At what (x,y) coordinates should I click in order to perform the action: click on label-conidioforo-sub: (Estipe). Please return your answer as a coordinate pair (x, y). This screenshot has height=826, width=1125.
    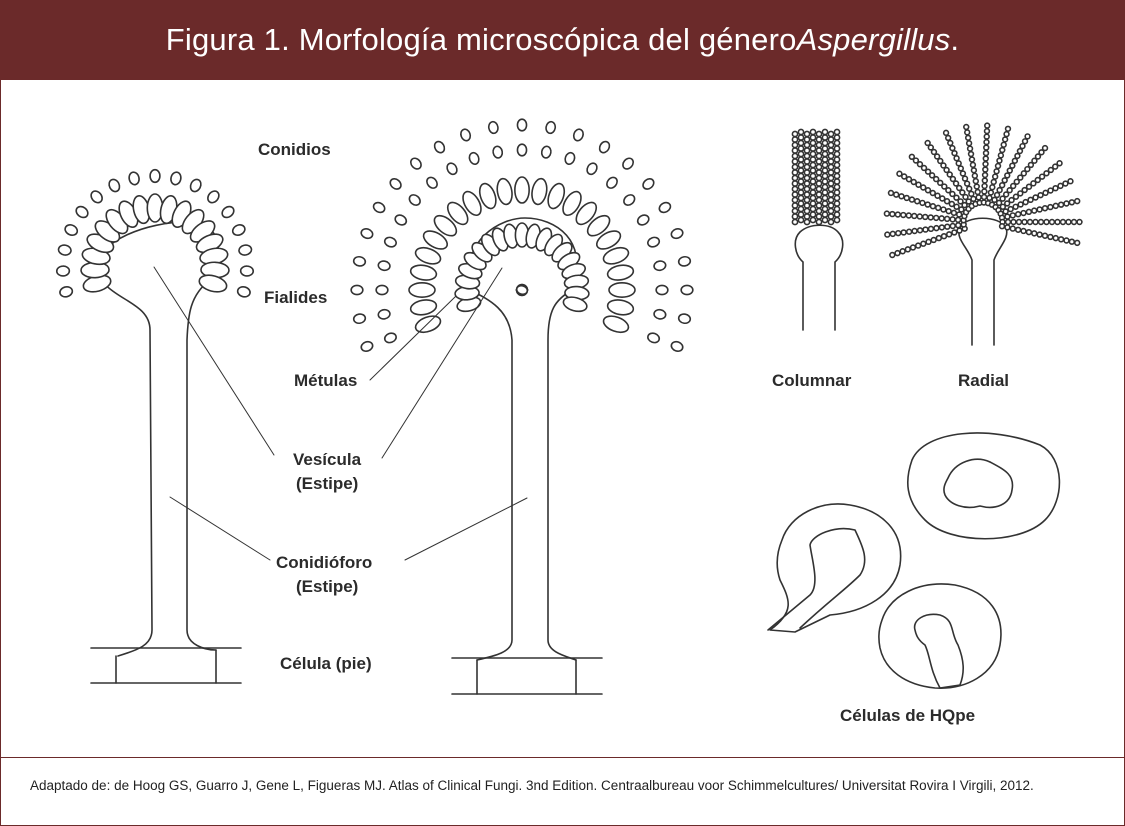
    Looking at the image, I should click on (327, 586).